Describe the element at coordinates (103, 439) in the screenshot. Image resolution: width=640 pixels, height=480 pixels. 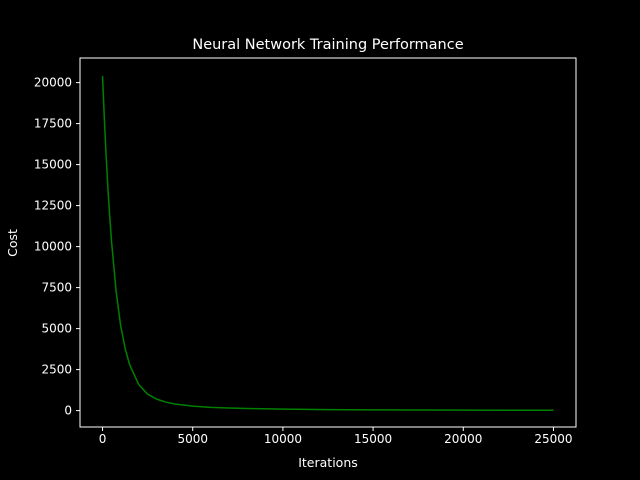
I see `x-tick-label: 0` at that location.